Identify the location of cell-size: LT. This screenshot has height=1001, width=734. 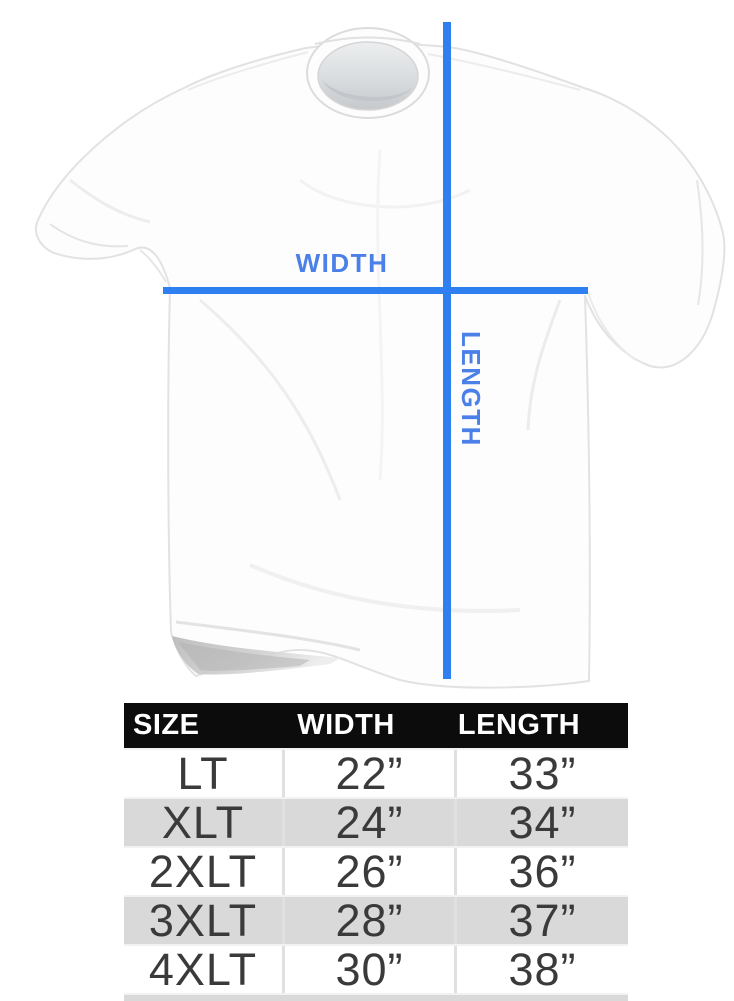
(203, 773).